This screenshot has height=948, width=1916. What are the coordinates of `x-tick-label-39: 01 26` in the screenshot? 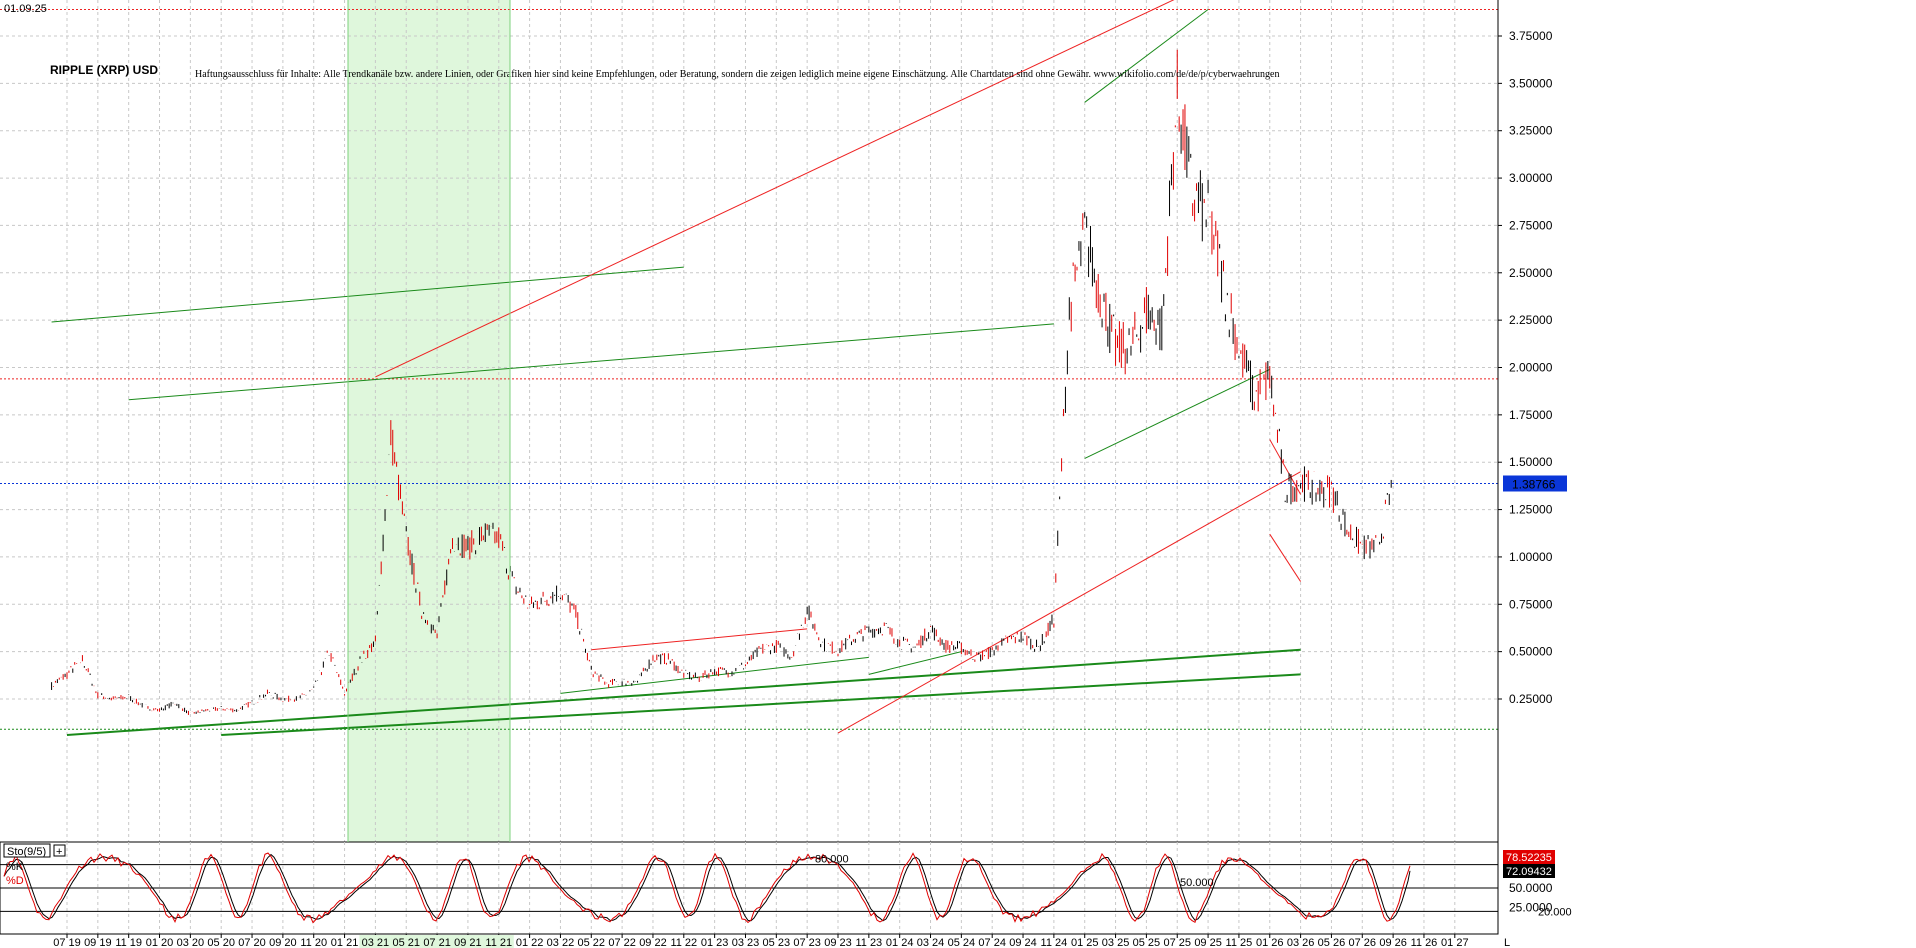 It's located at (1270, 942).